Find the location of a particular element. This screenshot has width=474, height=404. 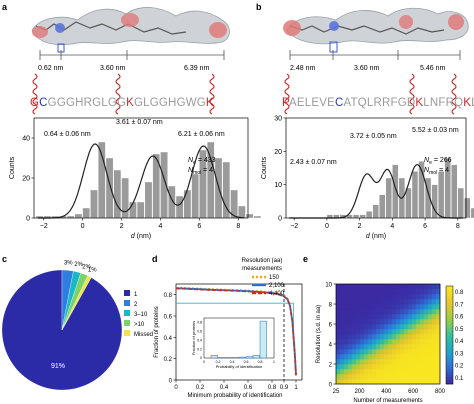

y-tick-label: 8 is located at coordinates (331, 306).